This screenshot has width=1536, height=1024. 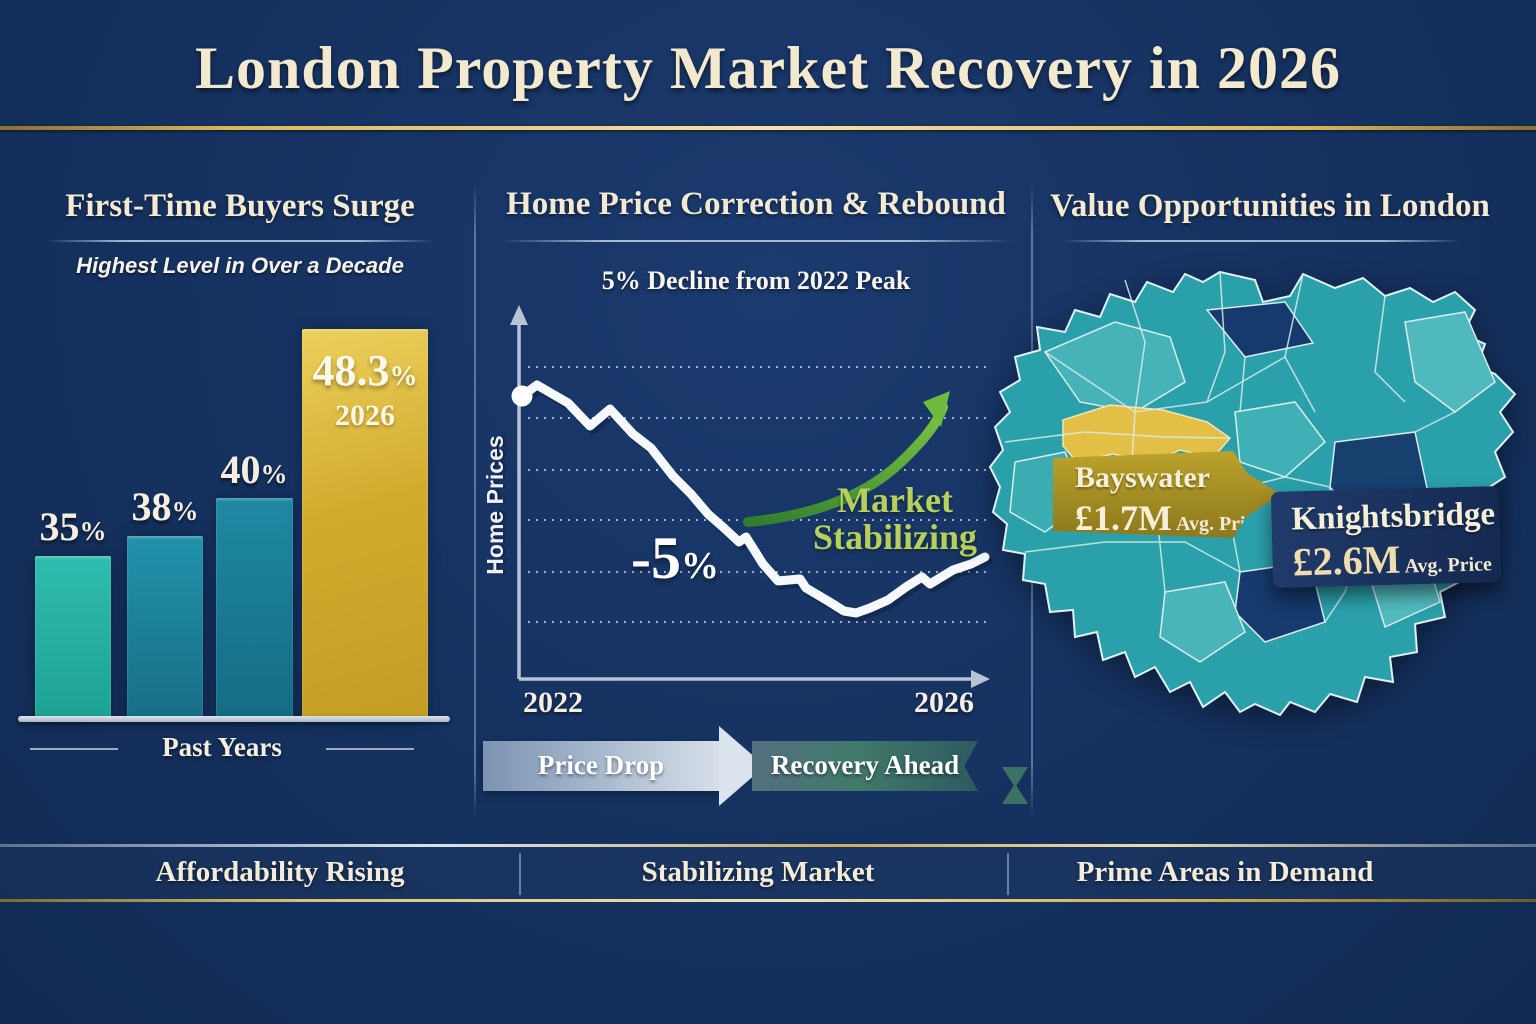 I want to click on footer-item-prime-areas: Prime Areas in Demand, so click(x=1225, y=872).